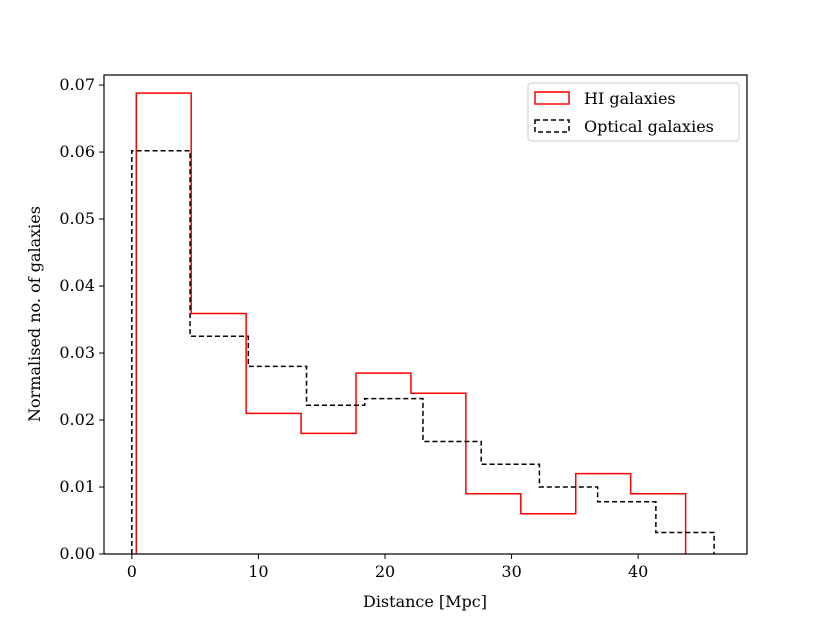  Describe the element at coordinates (258, 571) in the screenshot. I see `x-tick-label: 10` at that location.